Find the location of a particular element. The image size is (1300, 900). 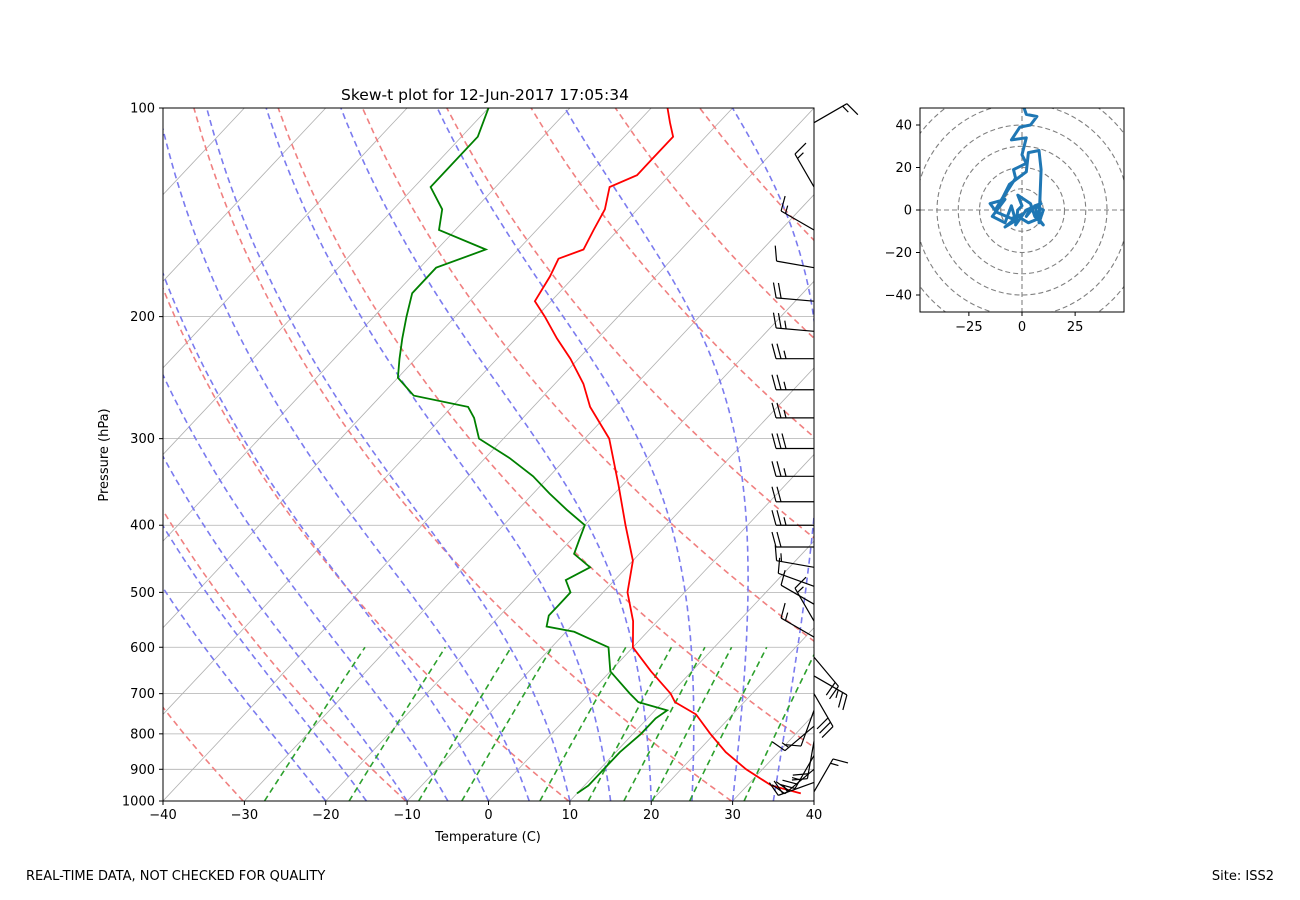

y-axis-label: Pressure (hPa) is located at coordinates (104, 454).